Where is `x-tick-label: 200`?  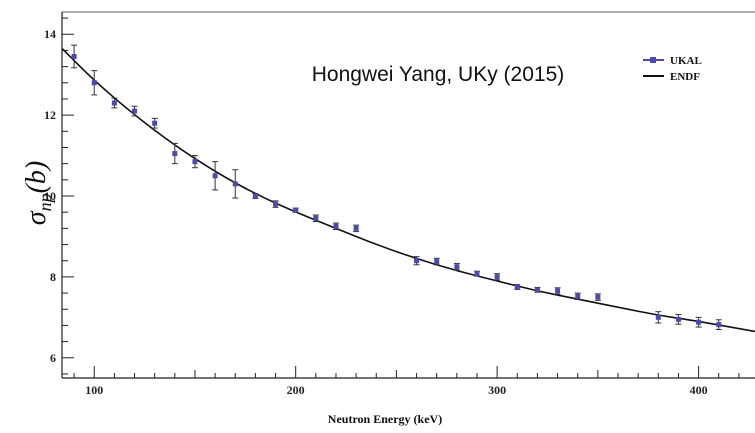 x-tick-label: 200 is located at coordinates (296, 390).